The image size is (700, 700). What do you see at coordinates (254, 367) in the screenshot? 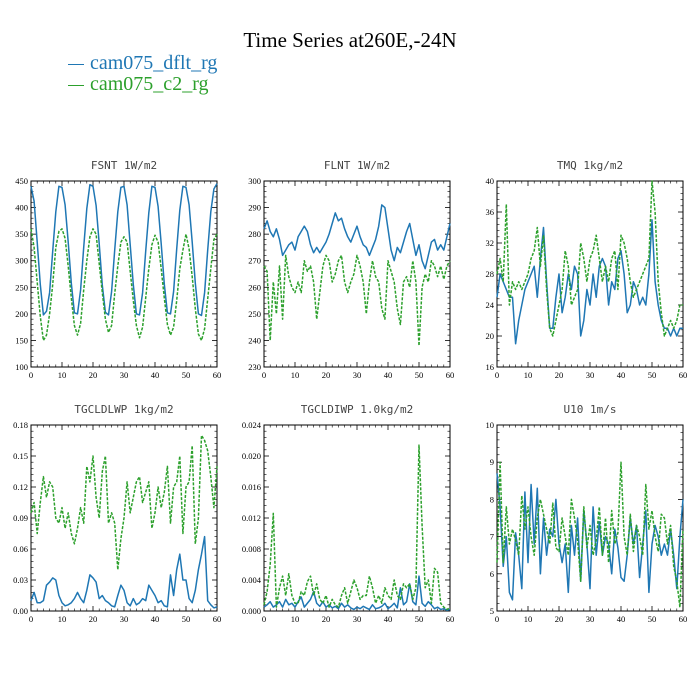
I see `y-tick-label: 230` at bounding box center [254, 367].